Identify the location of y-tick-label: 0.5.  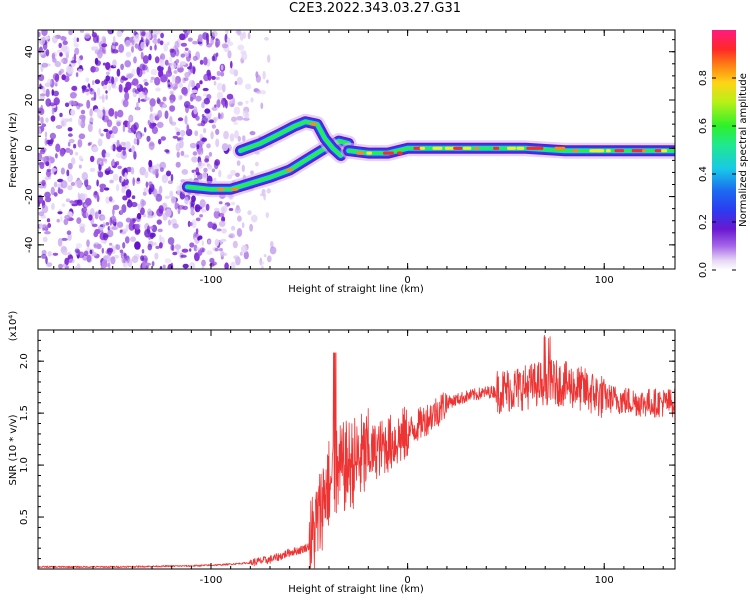
(24, 517).